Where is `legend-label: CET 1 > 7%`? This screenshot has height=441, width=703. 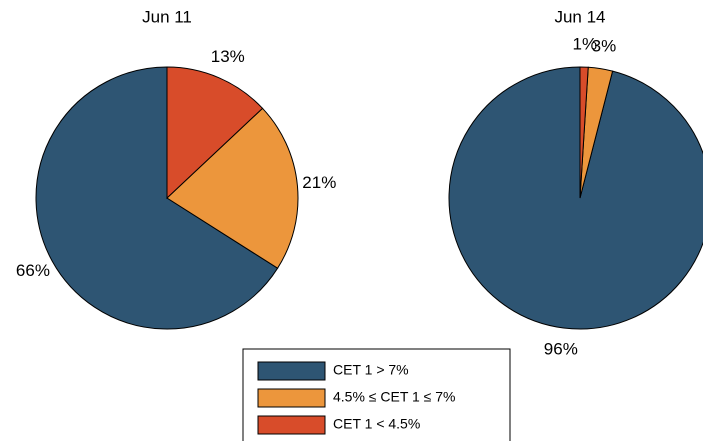 legend-label: CET 1 > 7% is located at coordinates (371, 370).